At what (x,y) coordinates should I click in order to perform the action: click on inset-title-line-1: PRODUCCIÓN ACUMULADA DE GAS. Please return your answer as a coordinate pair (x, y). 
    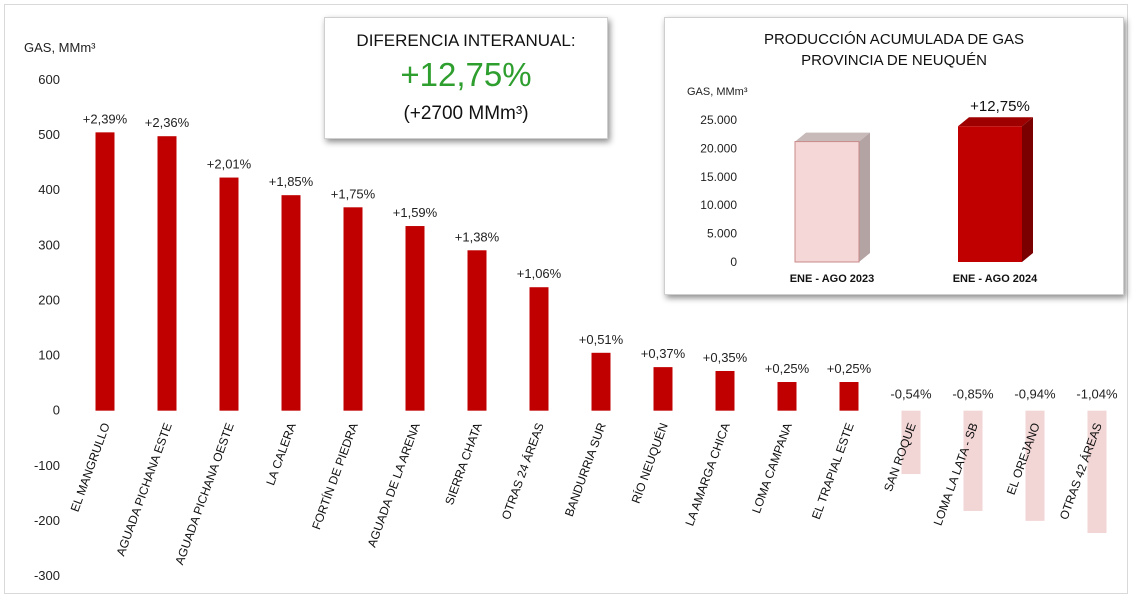
    Looking at the image, I should click on (894, 39).